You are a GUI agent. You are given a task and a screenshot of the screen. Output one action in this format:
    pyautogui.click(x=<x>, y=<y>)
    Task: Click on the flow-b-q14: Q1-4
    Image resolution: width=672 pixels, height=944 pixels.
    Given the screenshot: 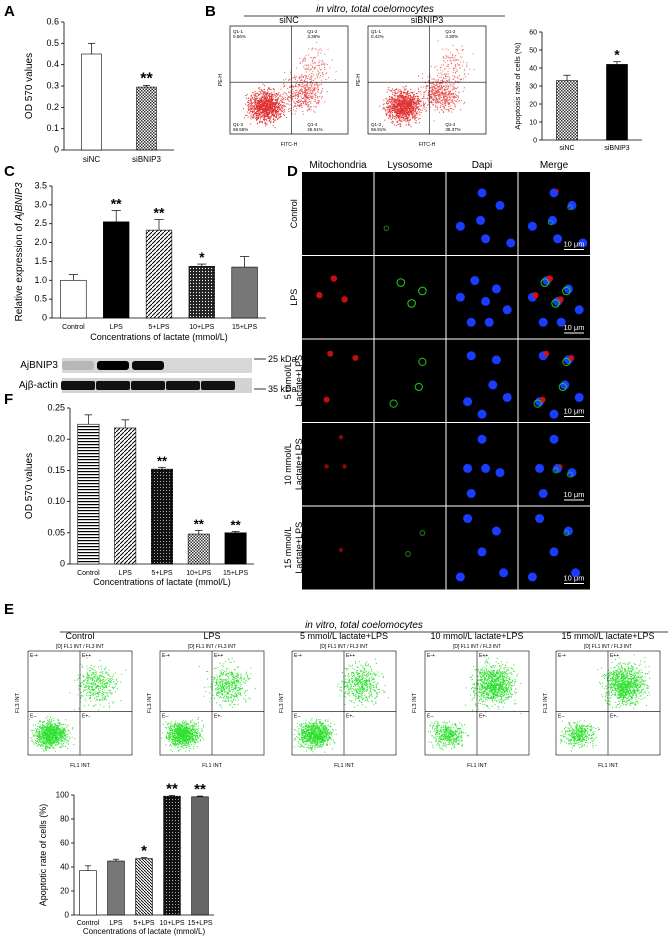 What is the action you would take?
    pyautogui.click(x=450, y=124)
    